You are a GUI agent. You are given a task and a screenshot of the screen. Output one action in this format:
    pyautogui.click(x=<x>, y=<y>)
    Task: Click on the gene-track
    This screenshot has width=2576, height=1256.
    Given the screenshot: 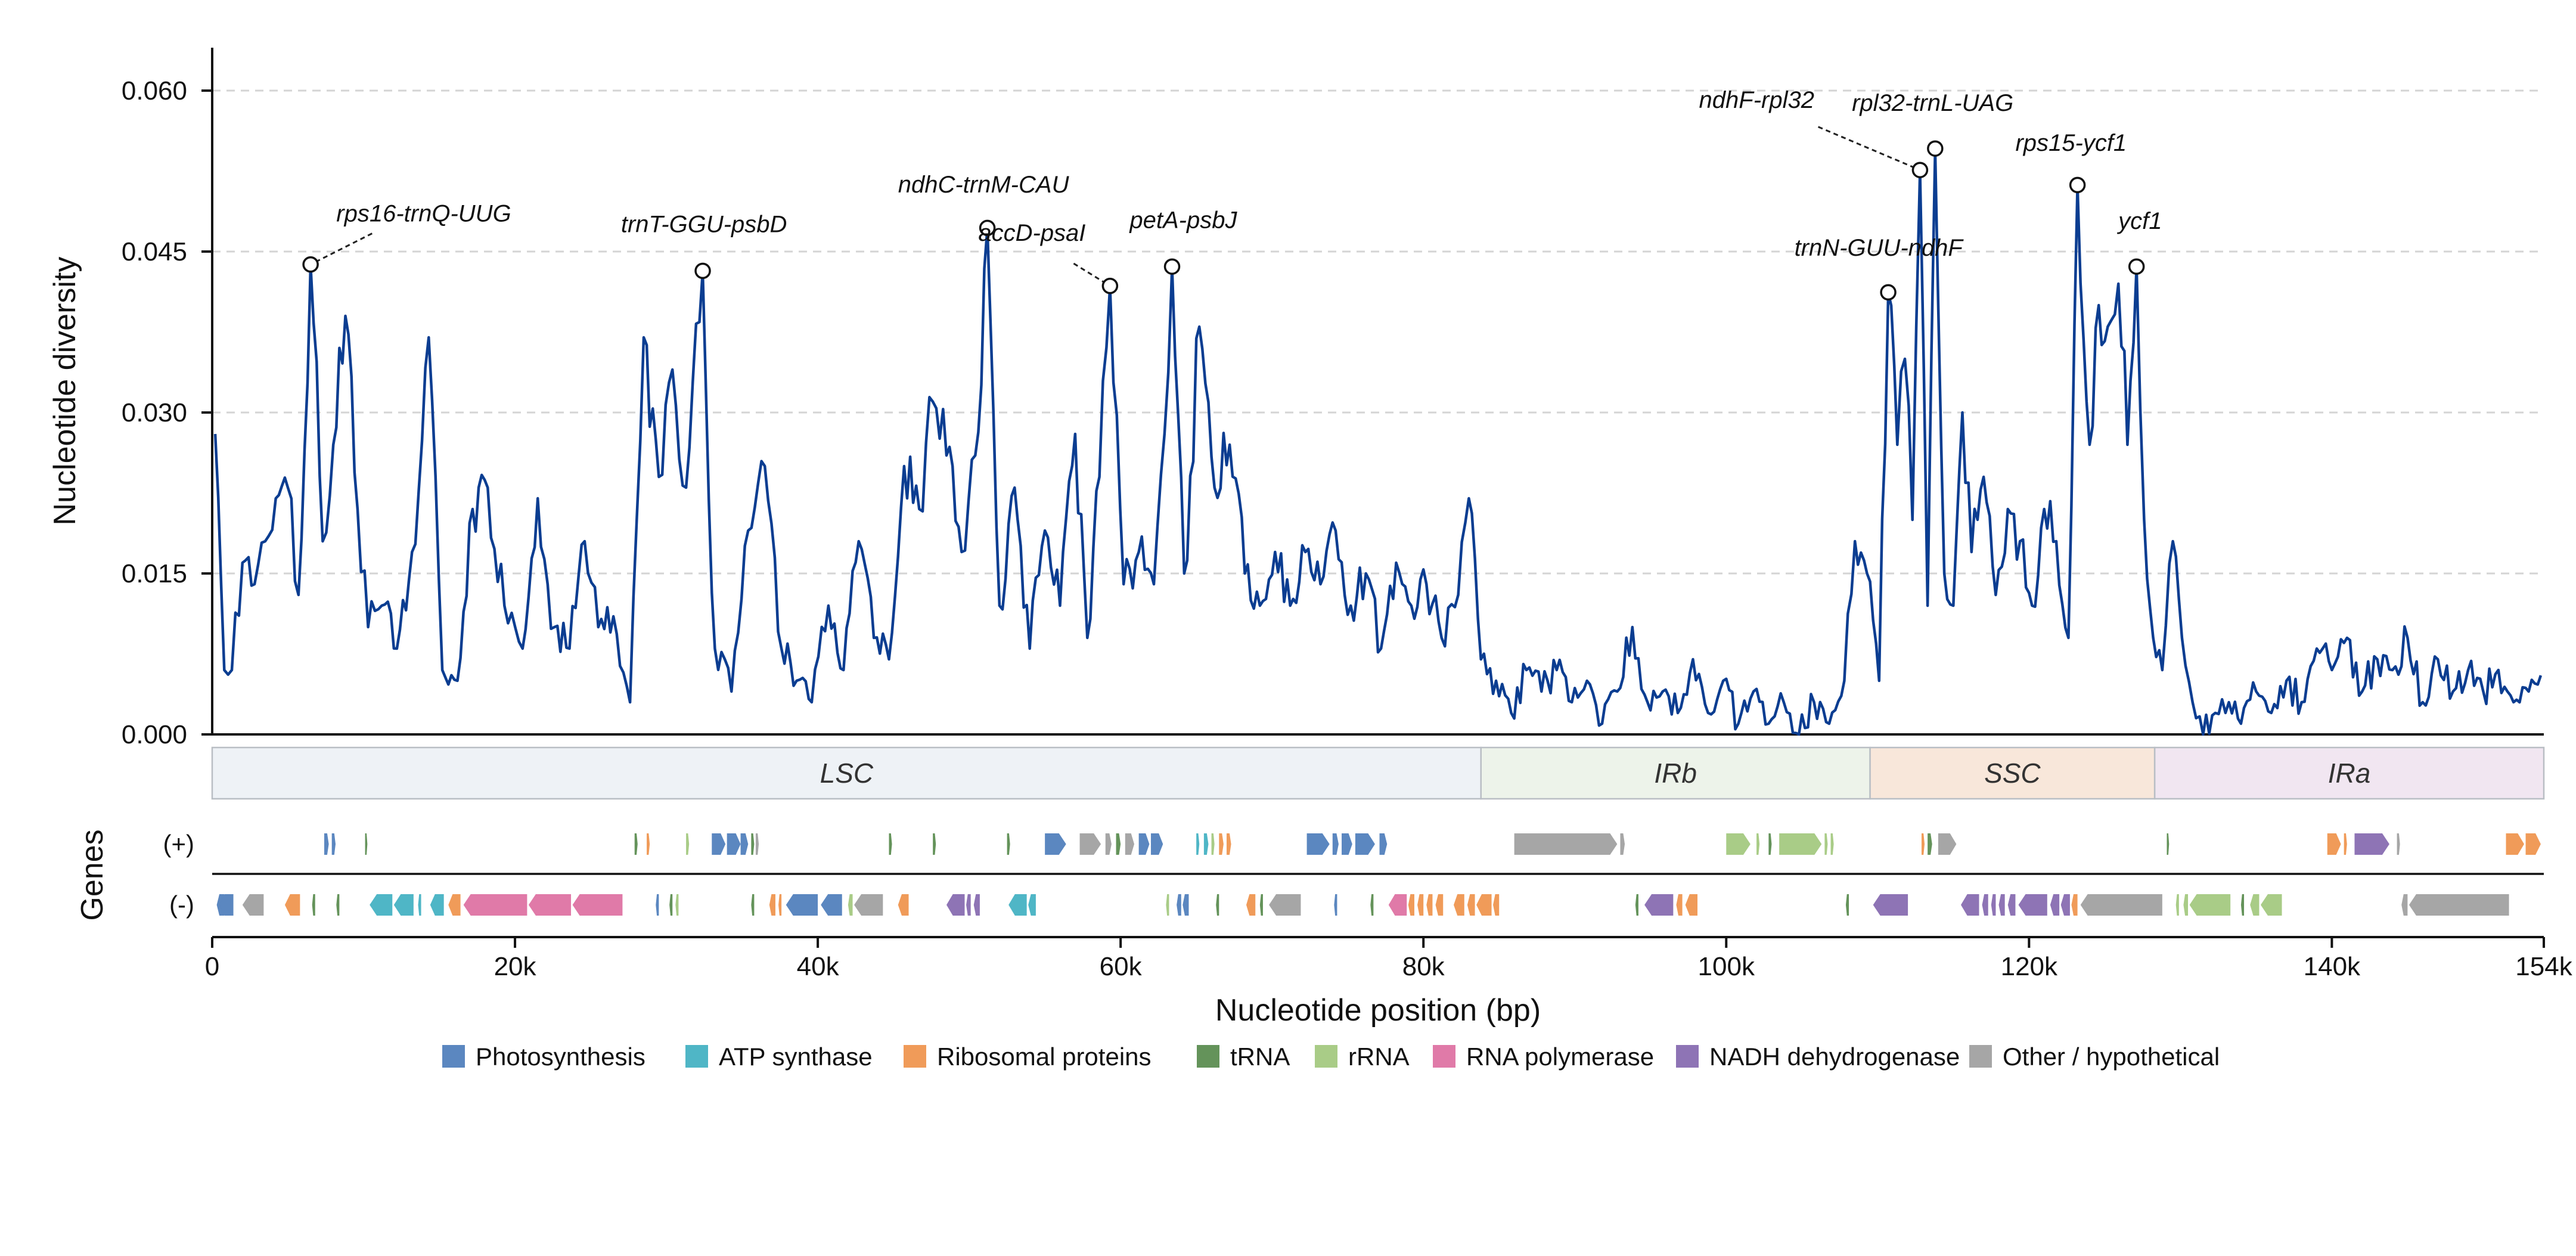 What is the action you would take?
    pyautogui.click(x=1378, y=875)
    